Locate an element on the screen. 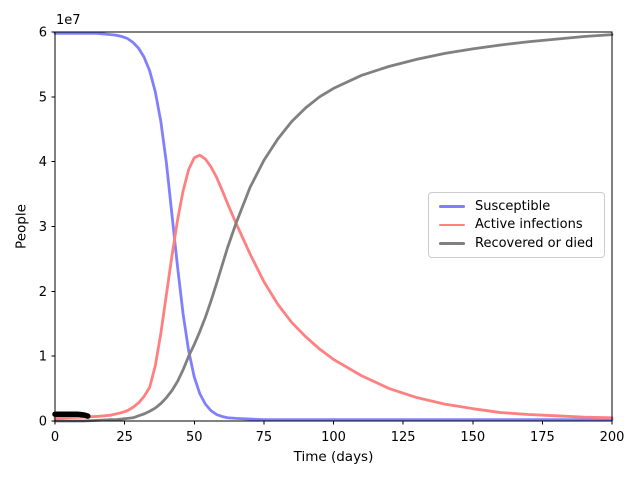  y-axis-label: People is located at coordinates (21, 226).